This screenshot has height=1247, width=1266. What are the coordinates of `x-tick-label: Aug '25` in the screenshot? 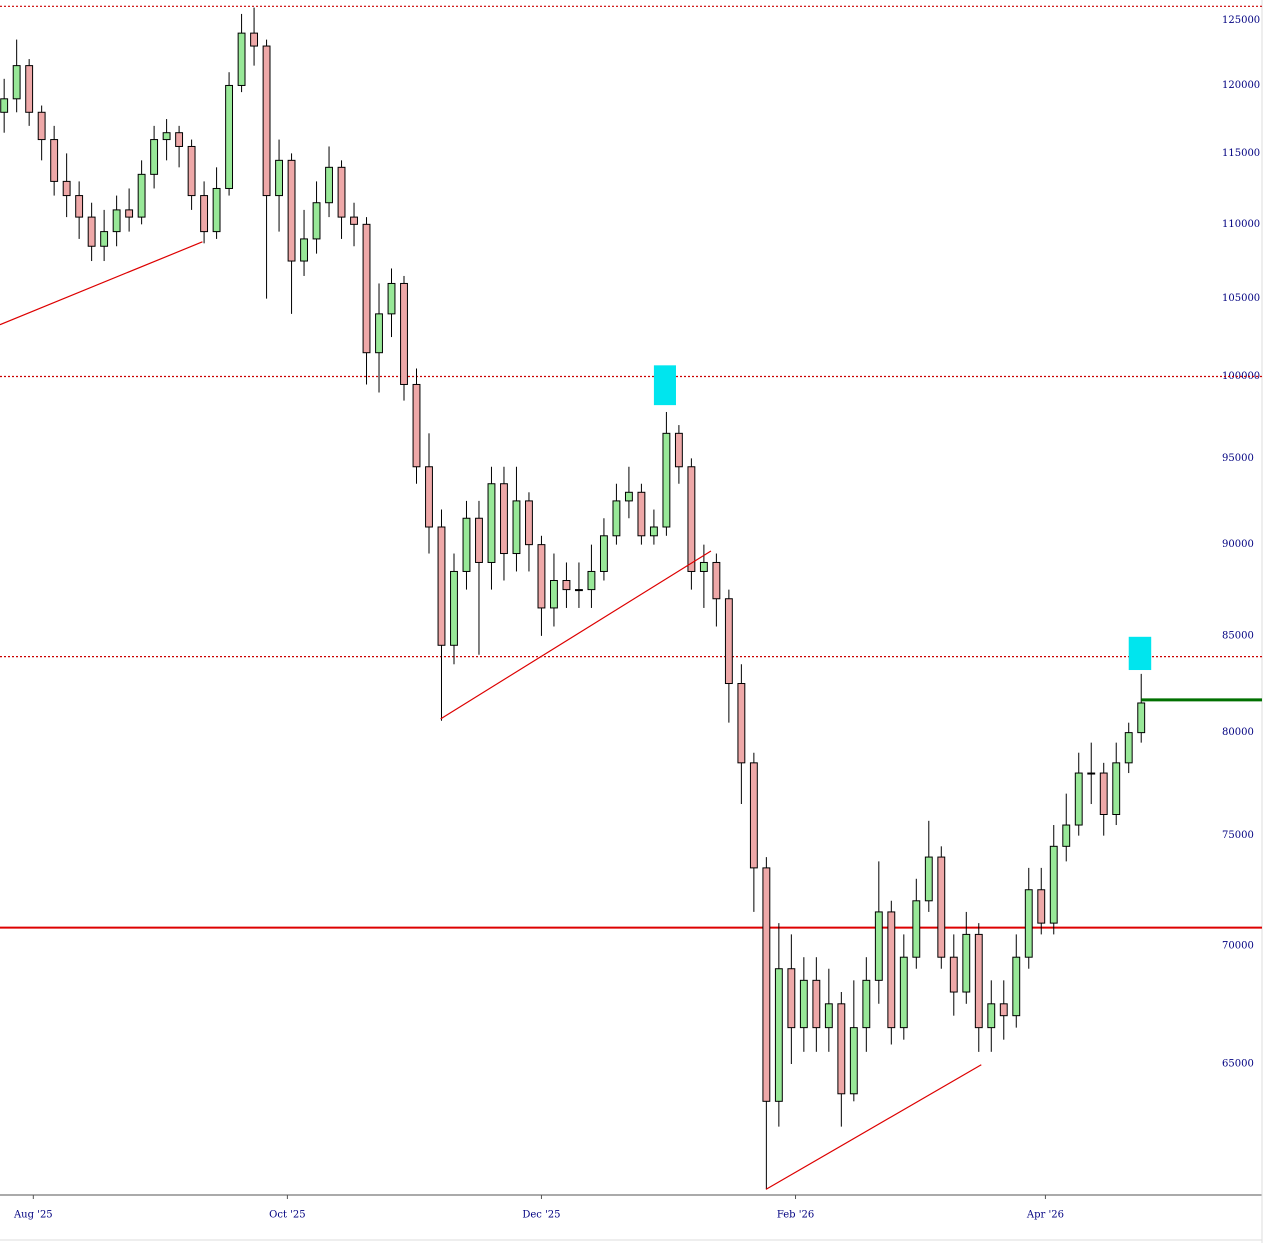 It's located at (33, 1215).